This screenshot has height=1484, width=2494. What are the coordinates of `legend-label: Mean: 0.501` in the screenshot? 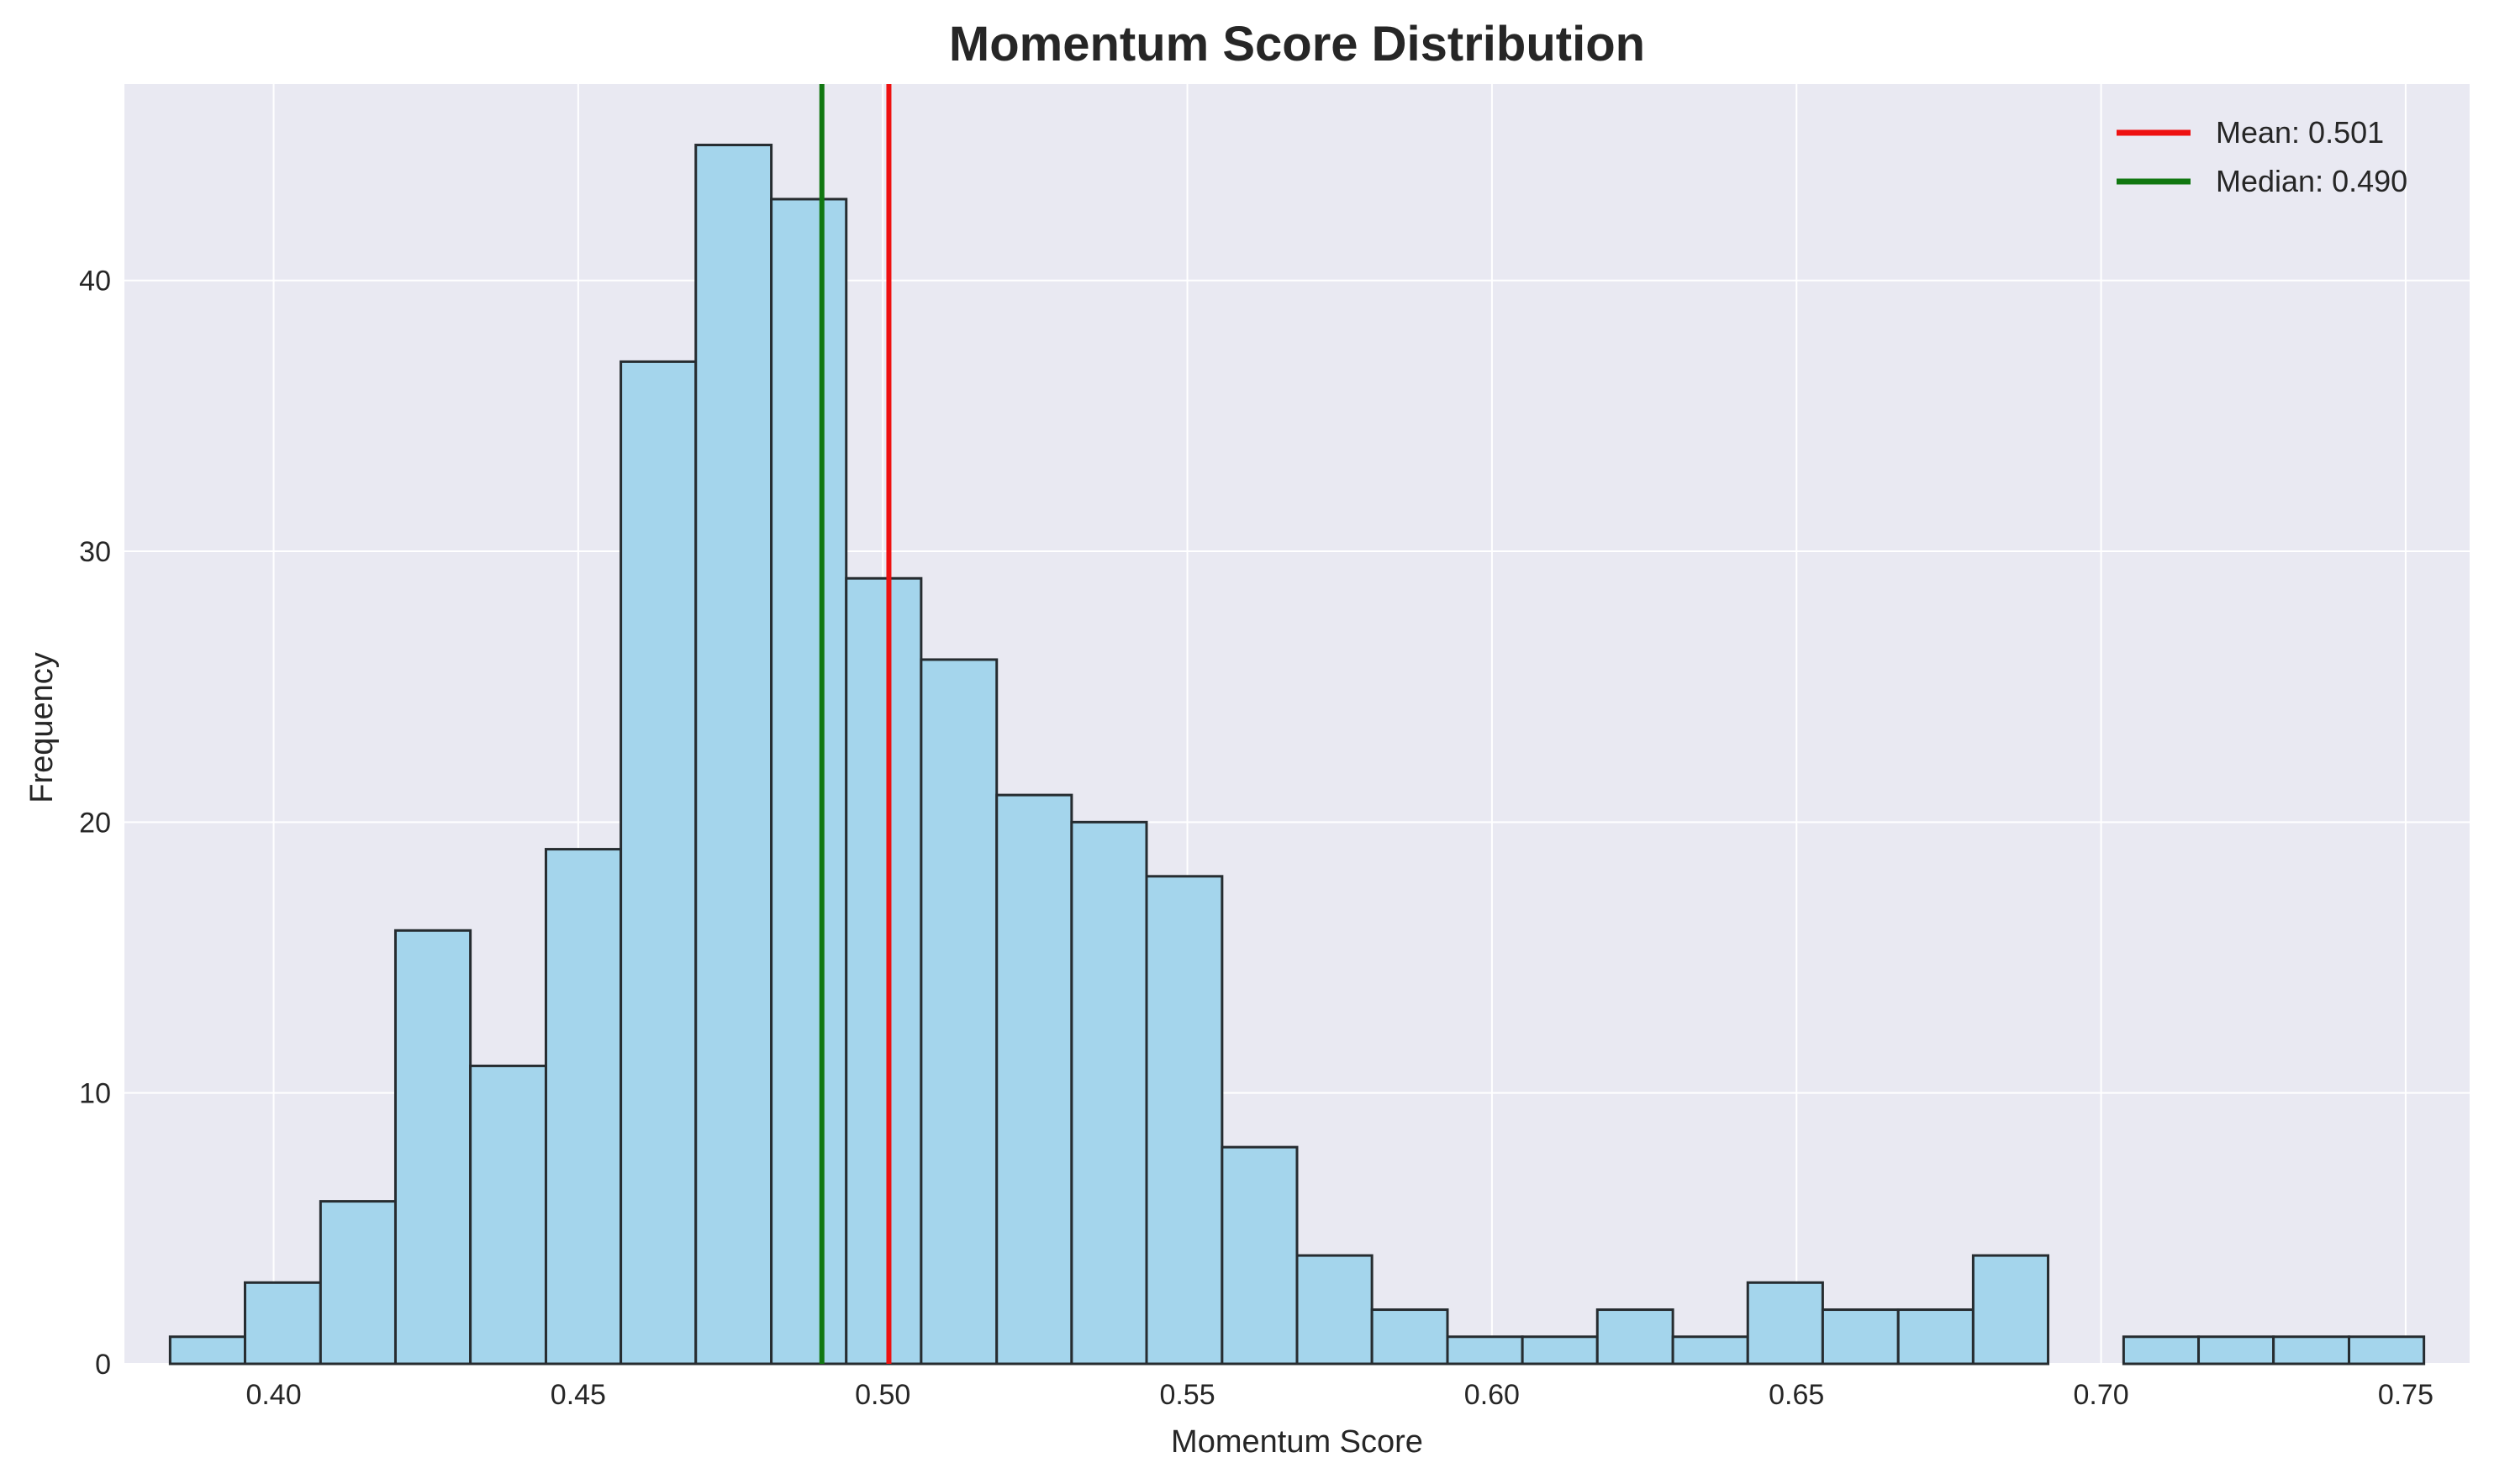 It's located at (2300, 133).